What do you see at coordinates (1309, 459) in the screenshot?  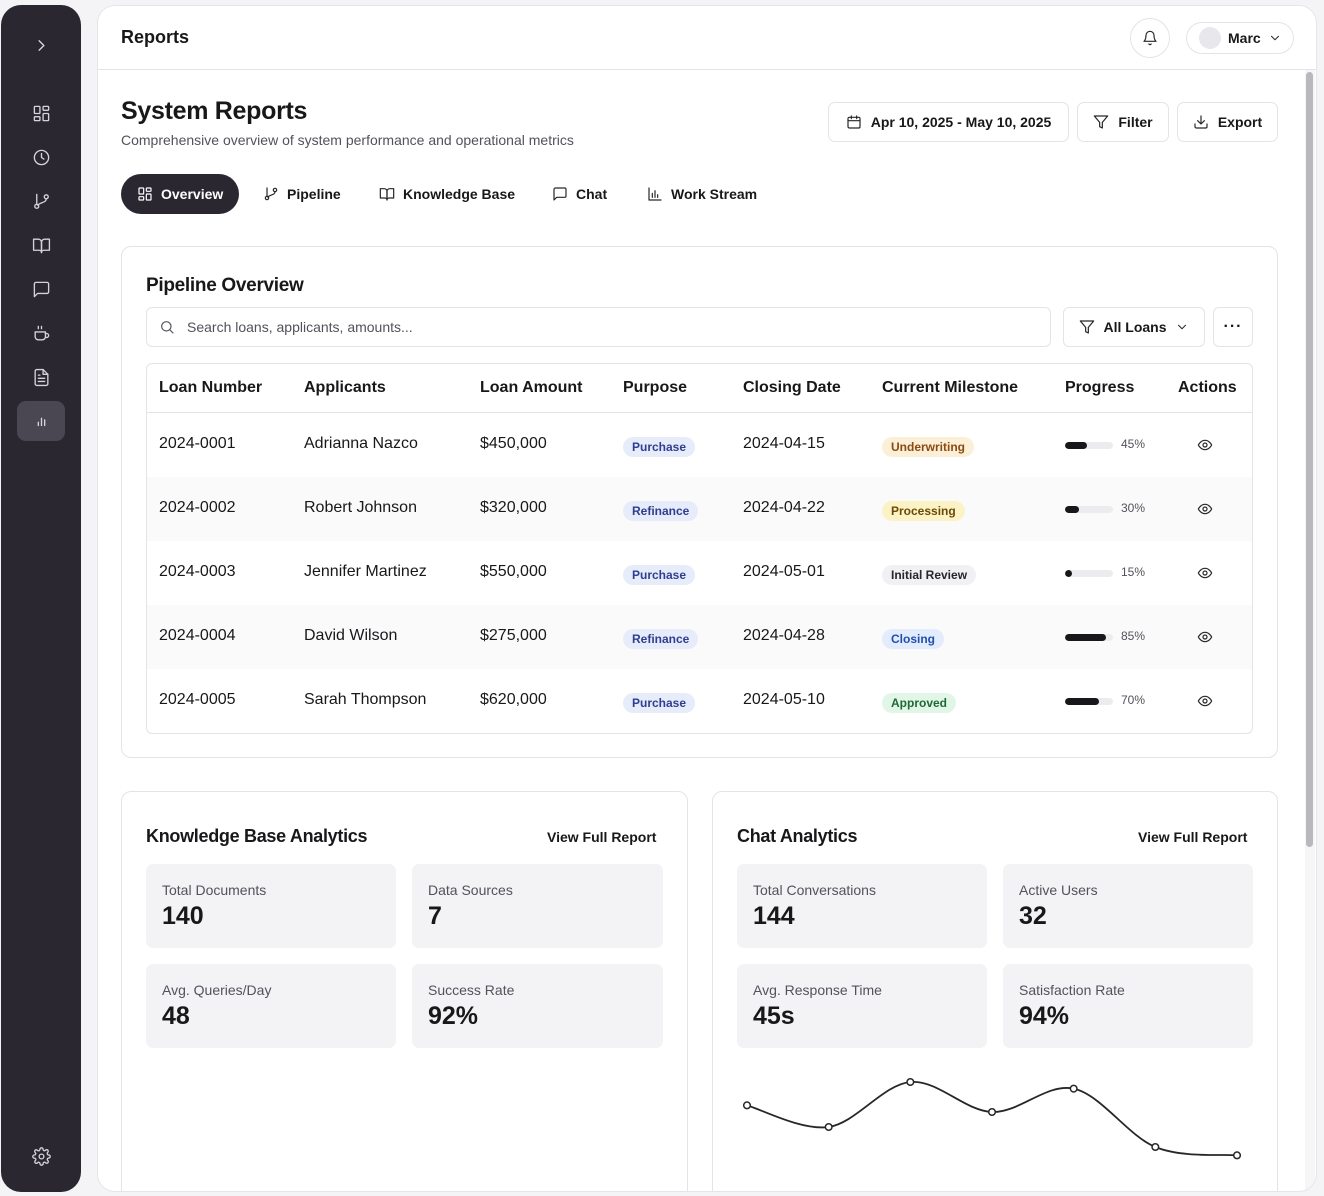 I see `scrollbar-thumb` at bounding box center [1309, 459].